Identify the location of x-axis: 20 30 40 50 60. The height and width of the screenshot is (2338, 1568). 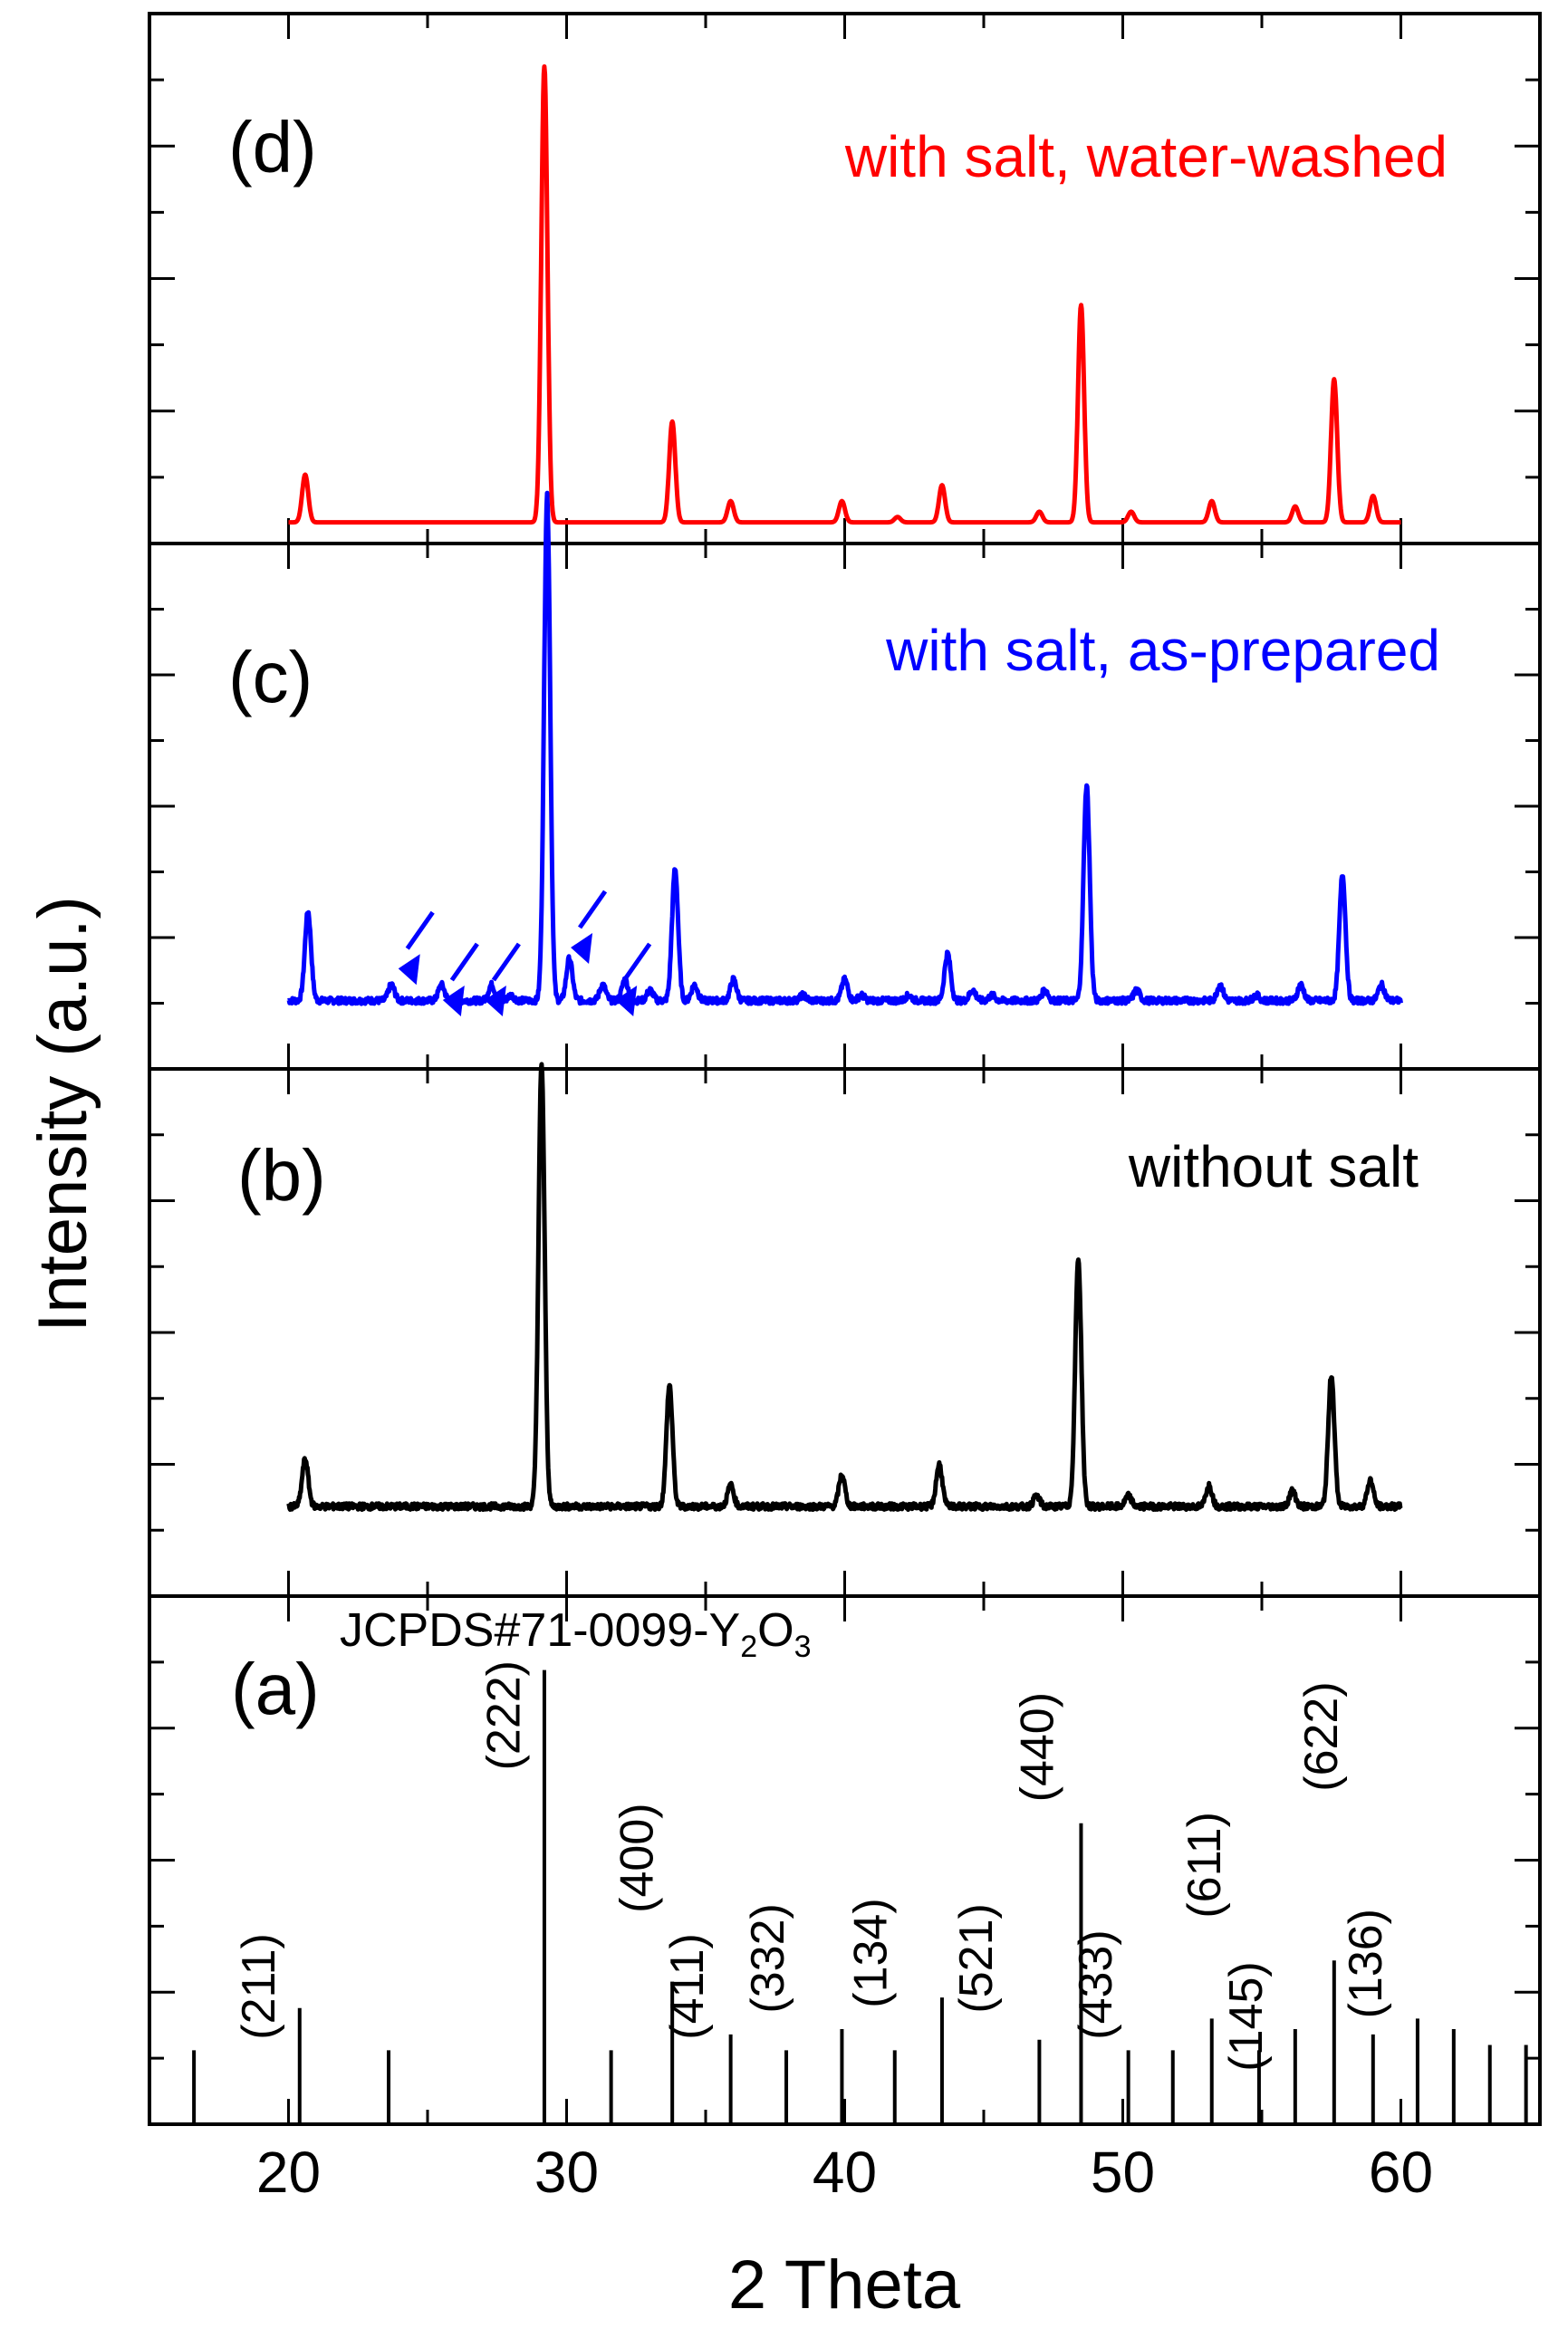
(844, 2172).